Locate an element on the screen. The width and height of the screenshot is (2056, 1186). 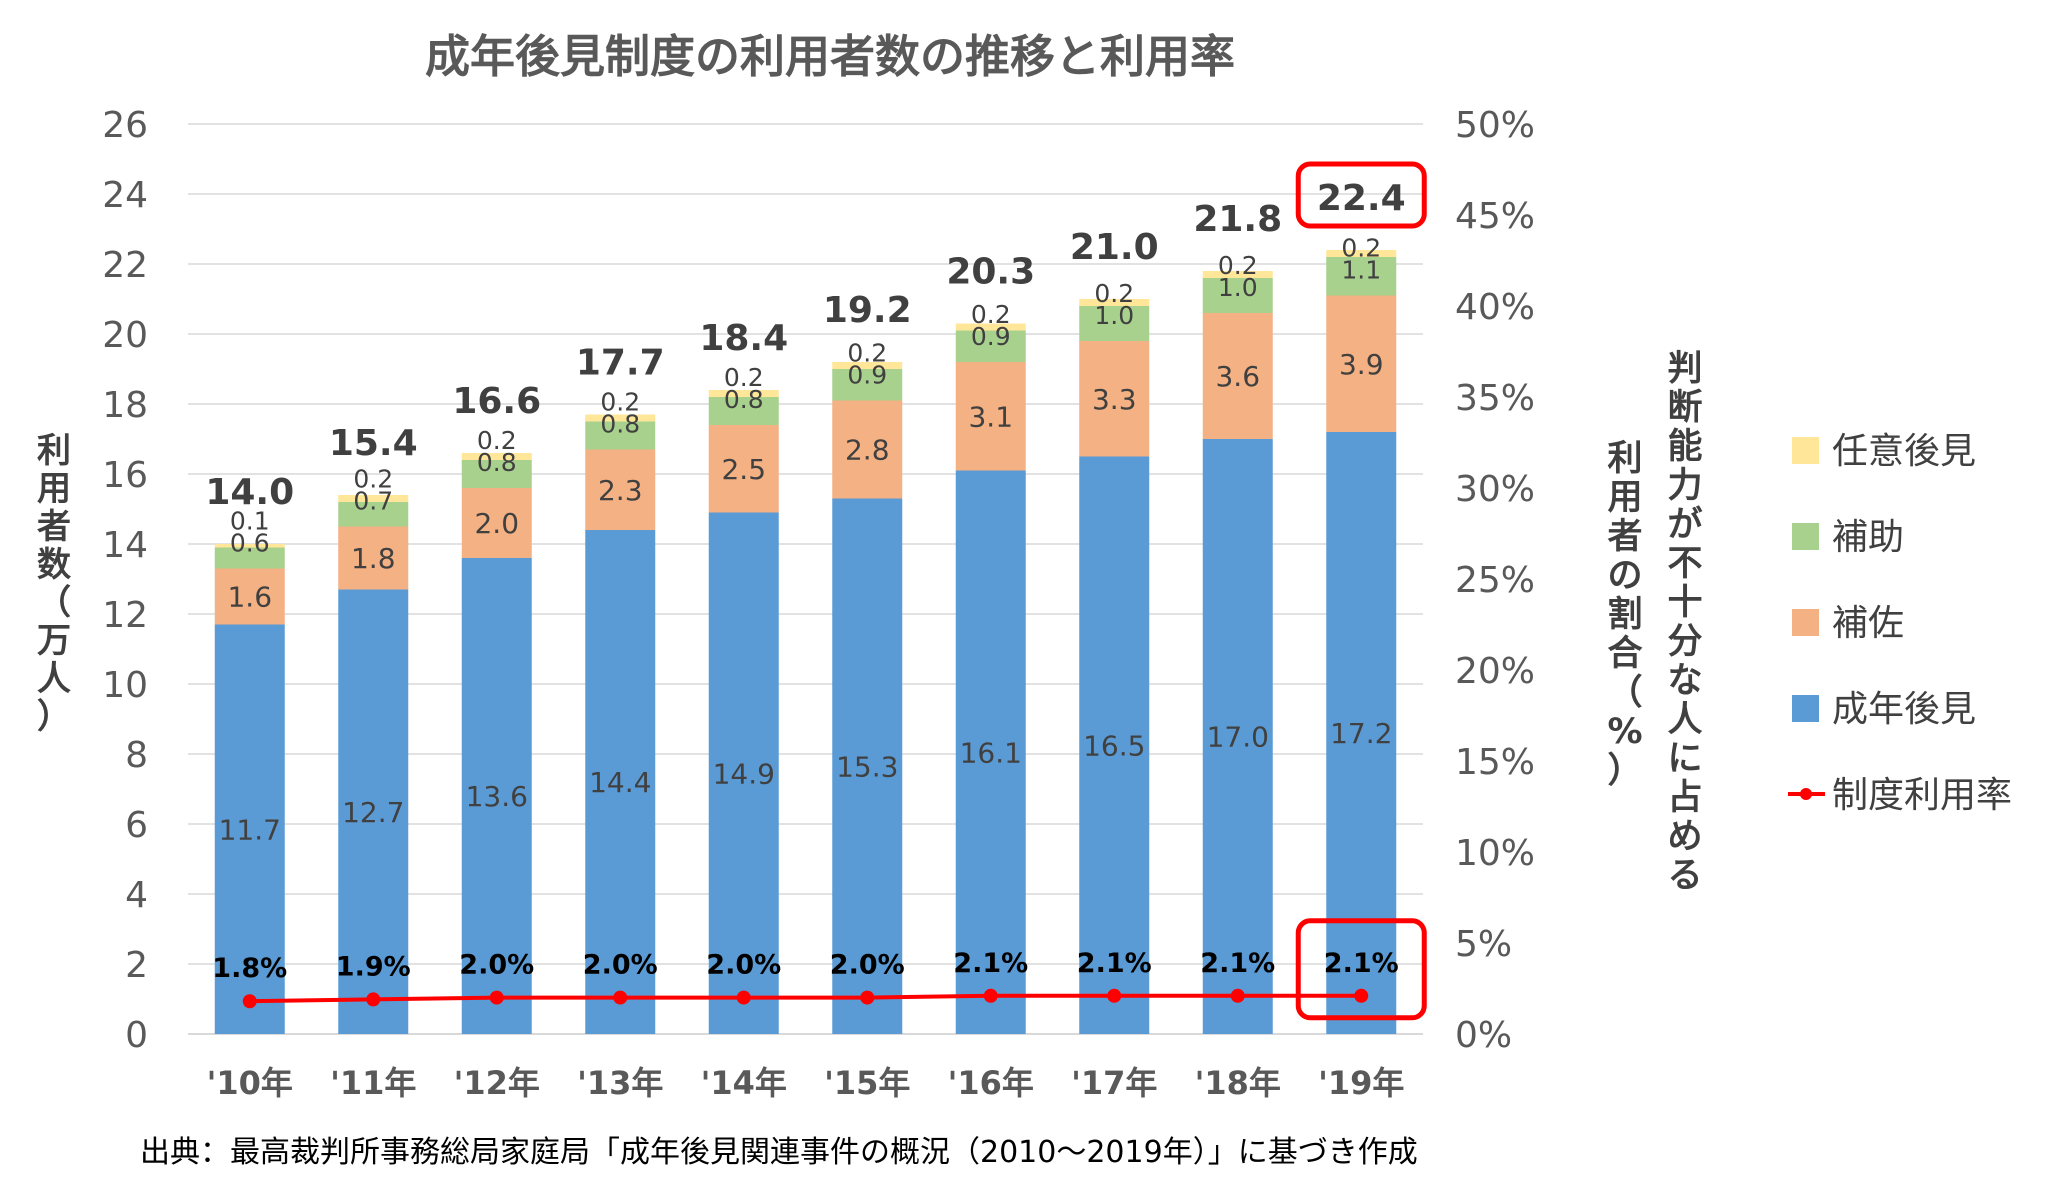
axis-title-char: 能 is located at coordinates (1684, 447).